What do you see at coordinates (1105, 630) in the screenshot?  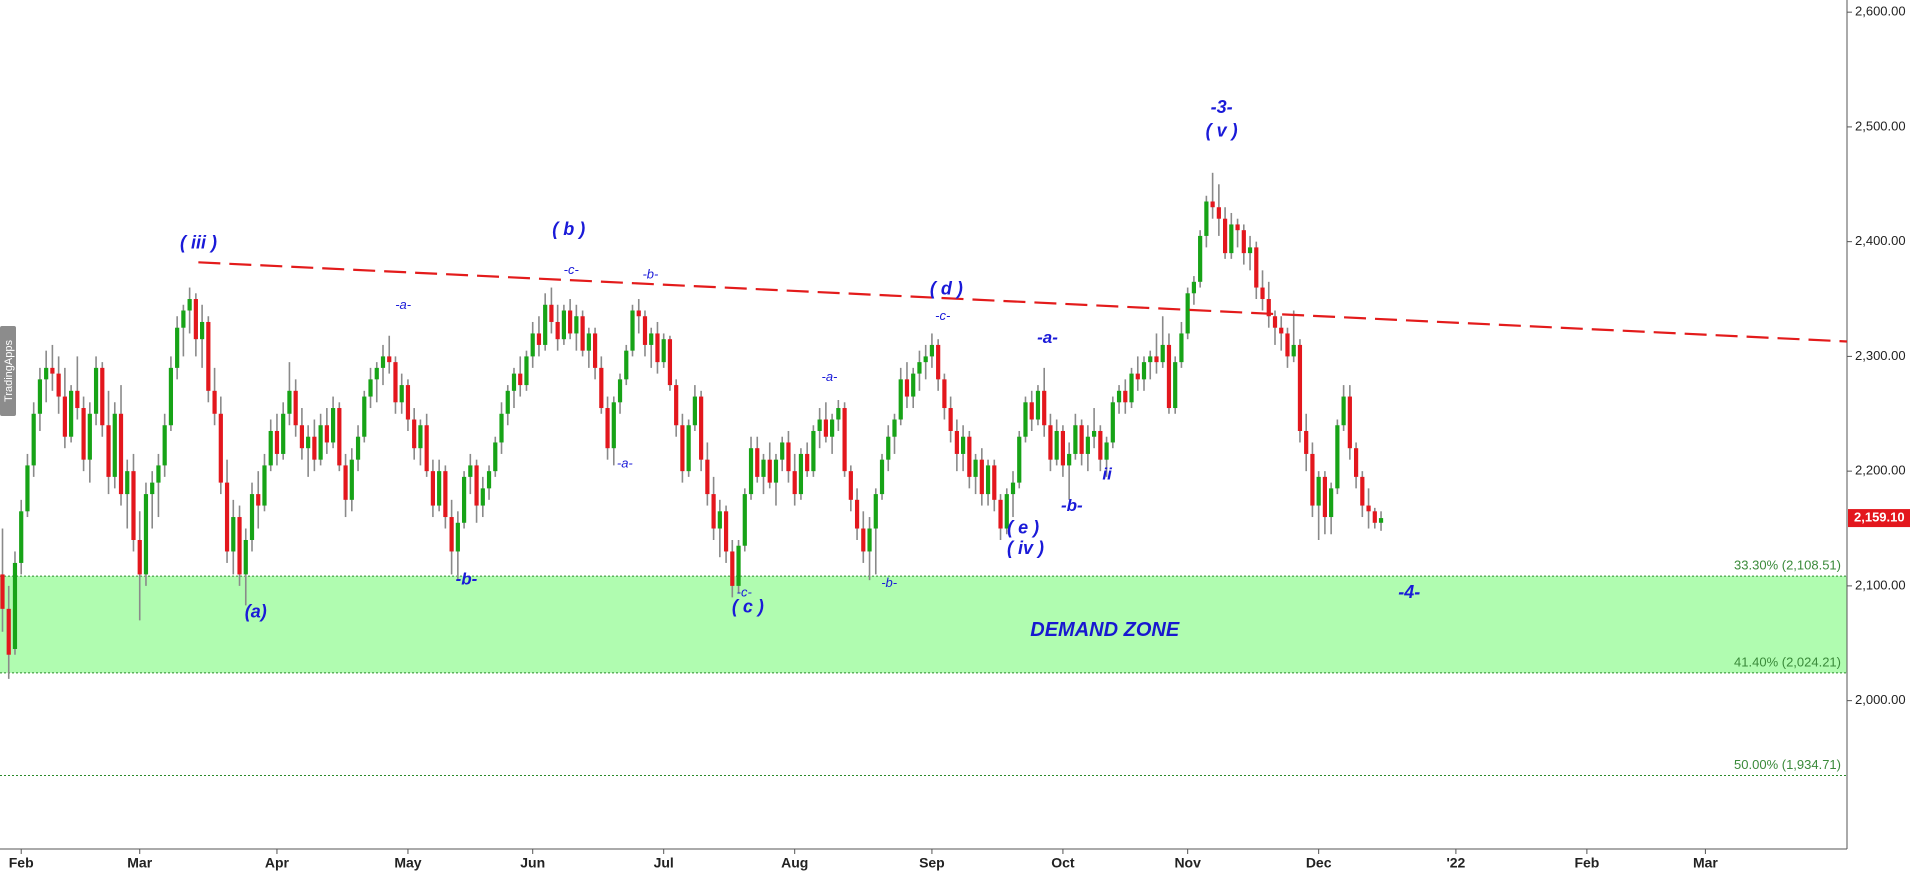 I see `zone-label: DEMAND ZONE` at bounding box center [1105, 630].